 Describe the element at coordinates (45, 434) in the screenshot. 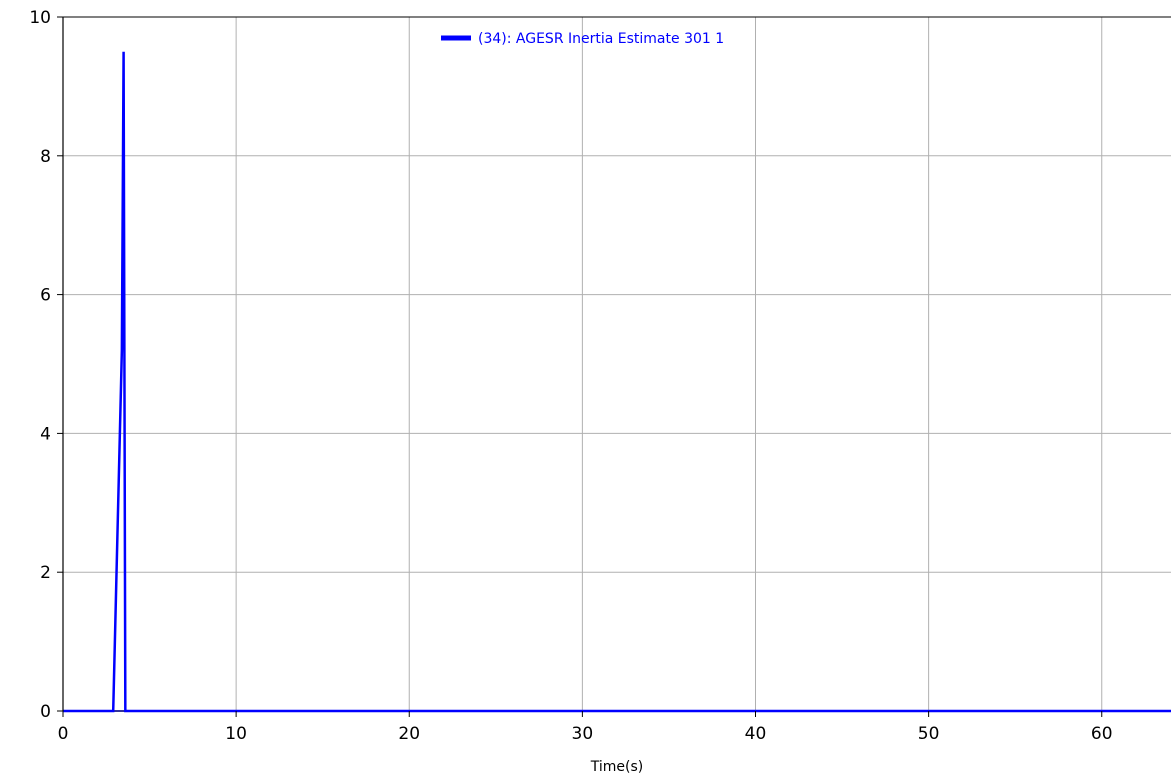

I see `y-tick-label: 4` at that location.